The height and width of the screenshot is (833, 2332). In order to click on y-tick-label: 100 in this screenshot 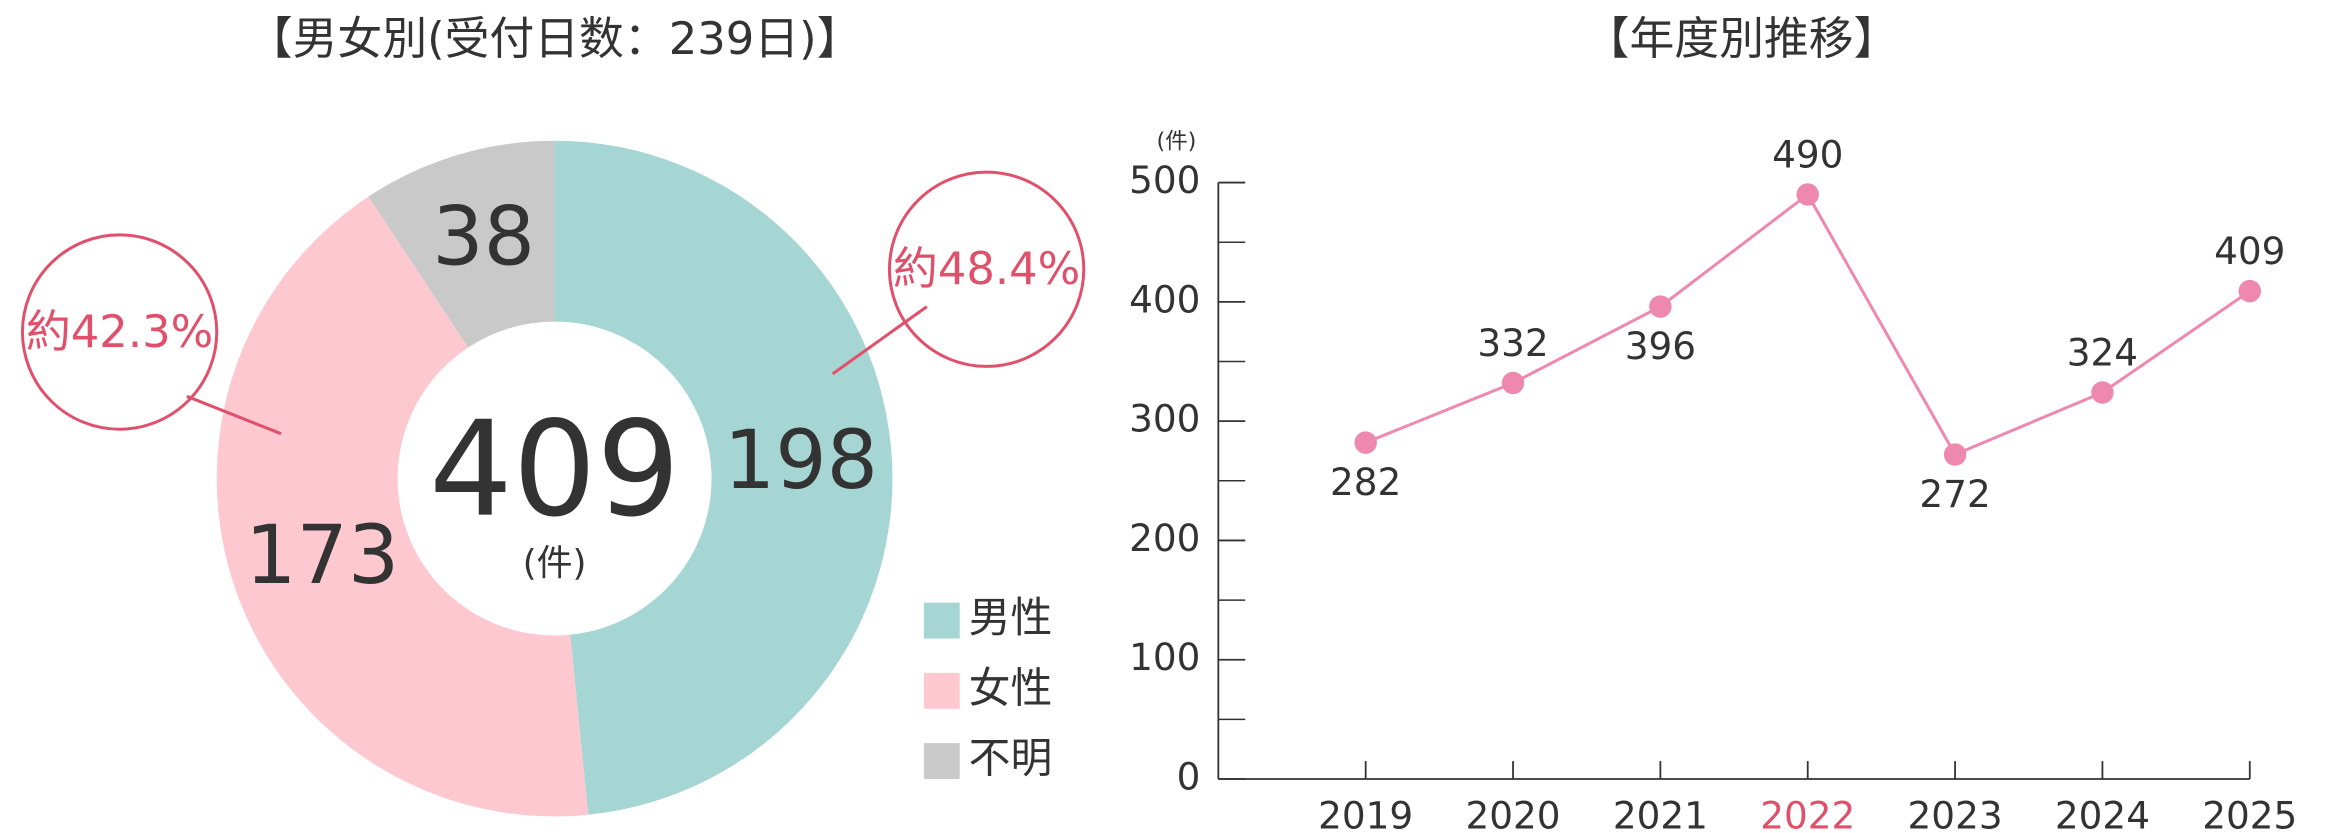, I will do `click(1164, 657)`.